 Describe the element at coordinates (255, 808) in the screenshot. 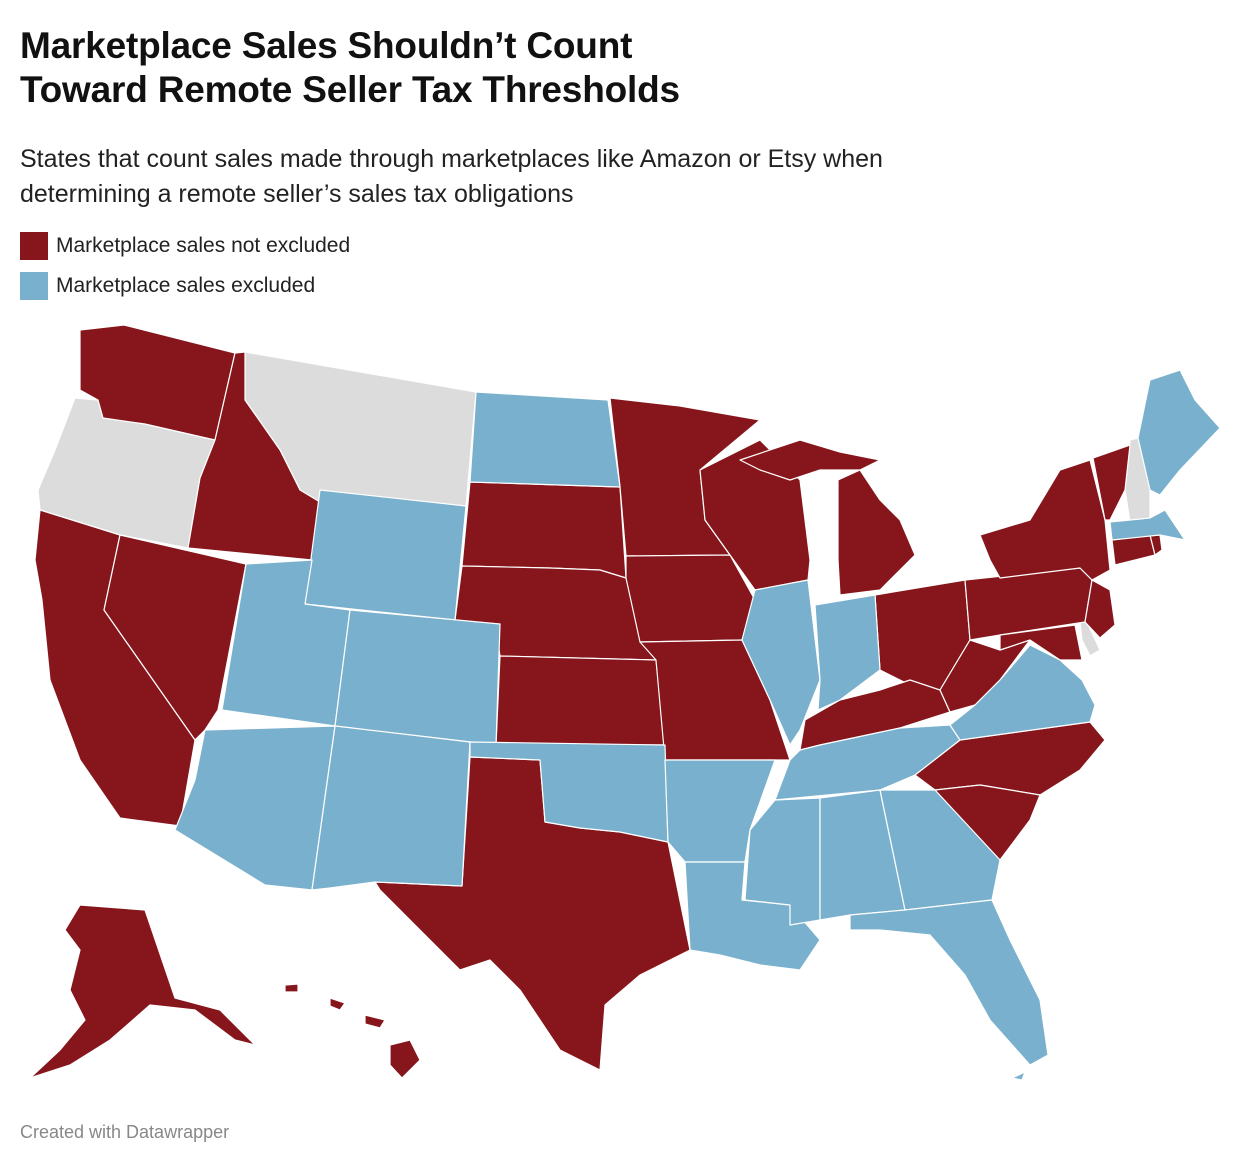

I see `state-arizona` at that location.